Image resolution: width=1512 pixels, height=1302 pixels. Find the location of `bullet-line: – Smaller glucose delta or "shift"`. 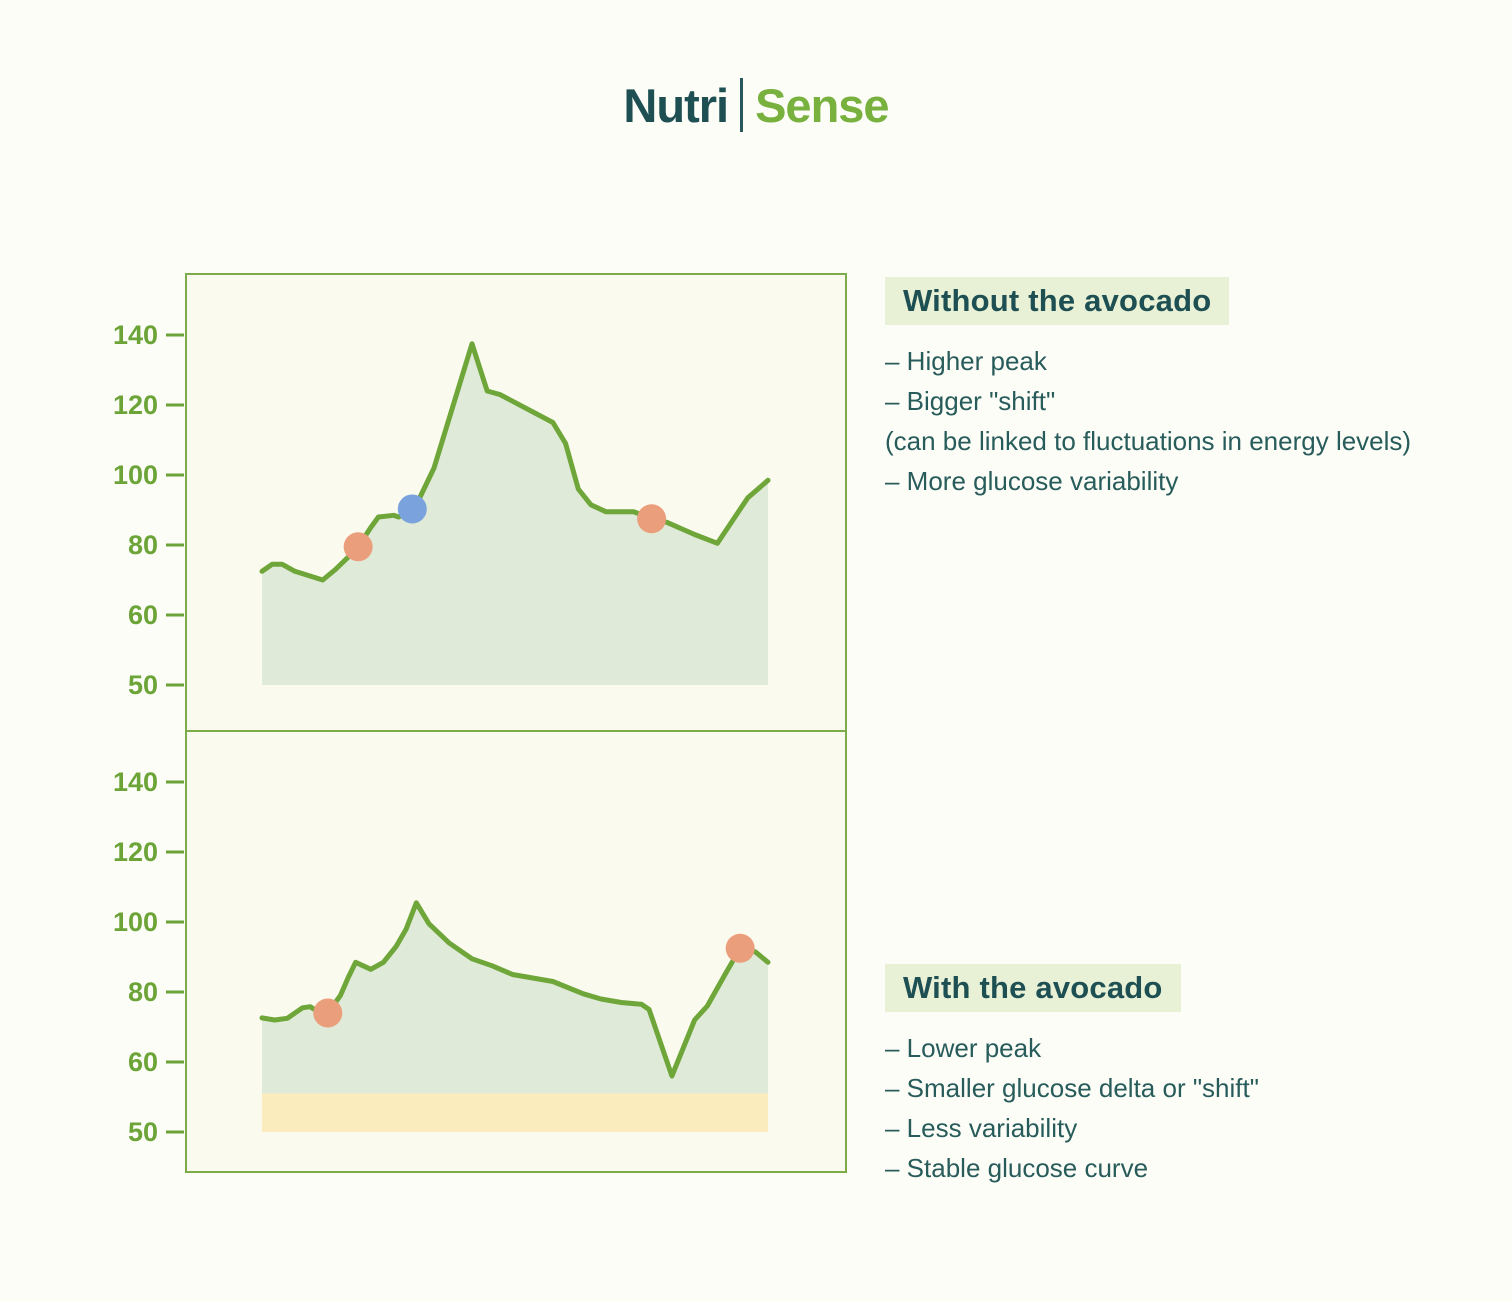

bullet-line: – Smaller glucose delta or "shift" is located at coordinates (1072, 1088).